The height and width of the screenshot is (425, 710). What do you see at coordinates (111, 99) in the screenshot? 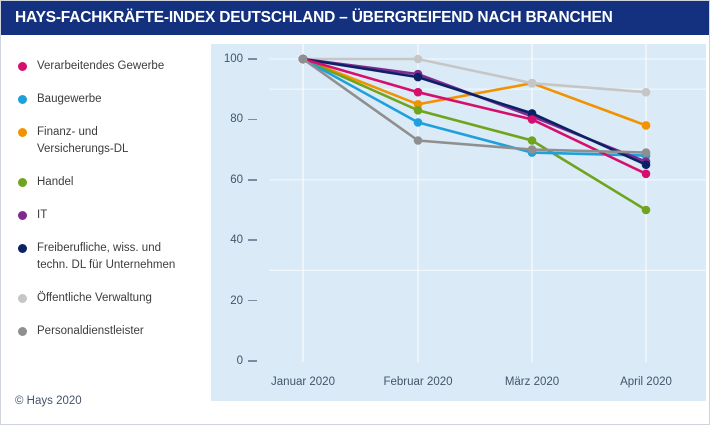
I see `legend-item: Baugewerbe` at bounding box center [111, 99].